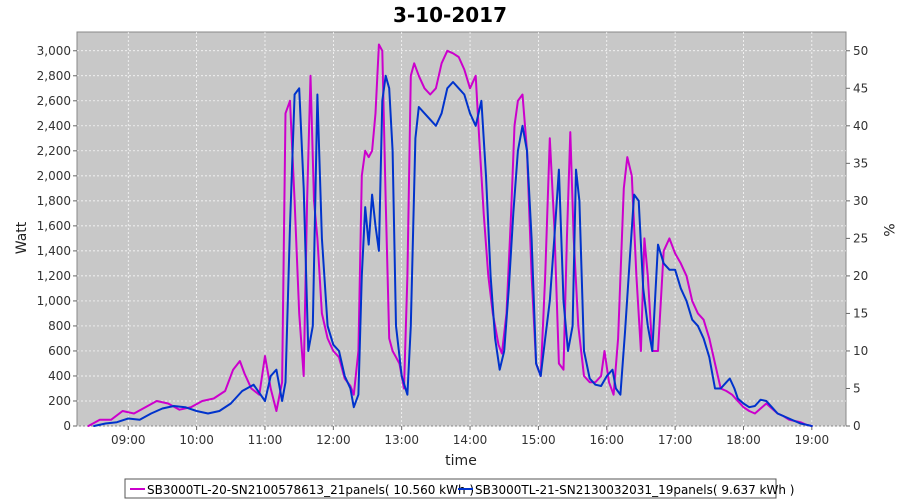 This screenshot has width=900, height=500. I want to click on x-tick-label: 17:00, so click(675, 440).